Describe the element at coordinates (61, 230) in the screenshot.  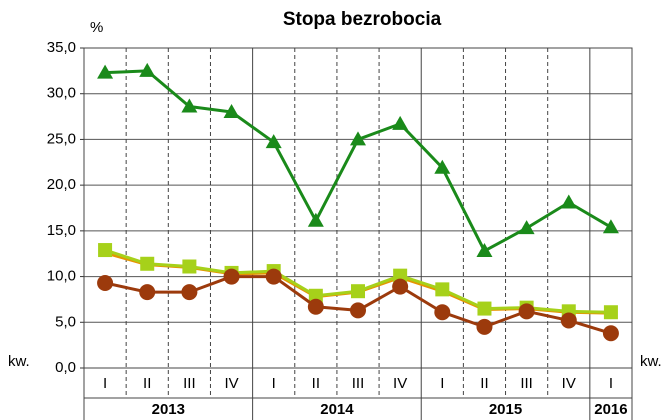
I see `y-tick-label: 15,0` at that location.